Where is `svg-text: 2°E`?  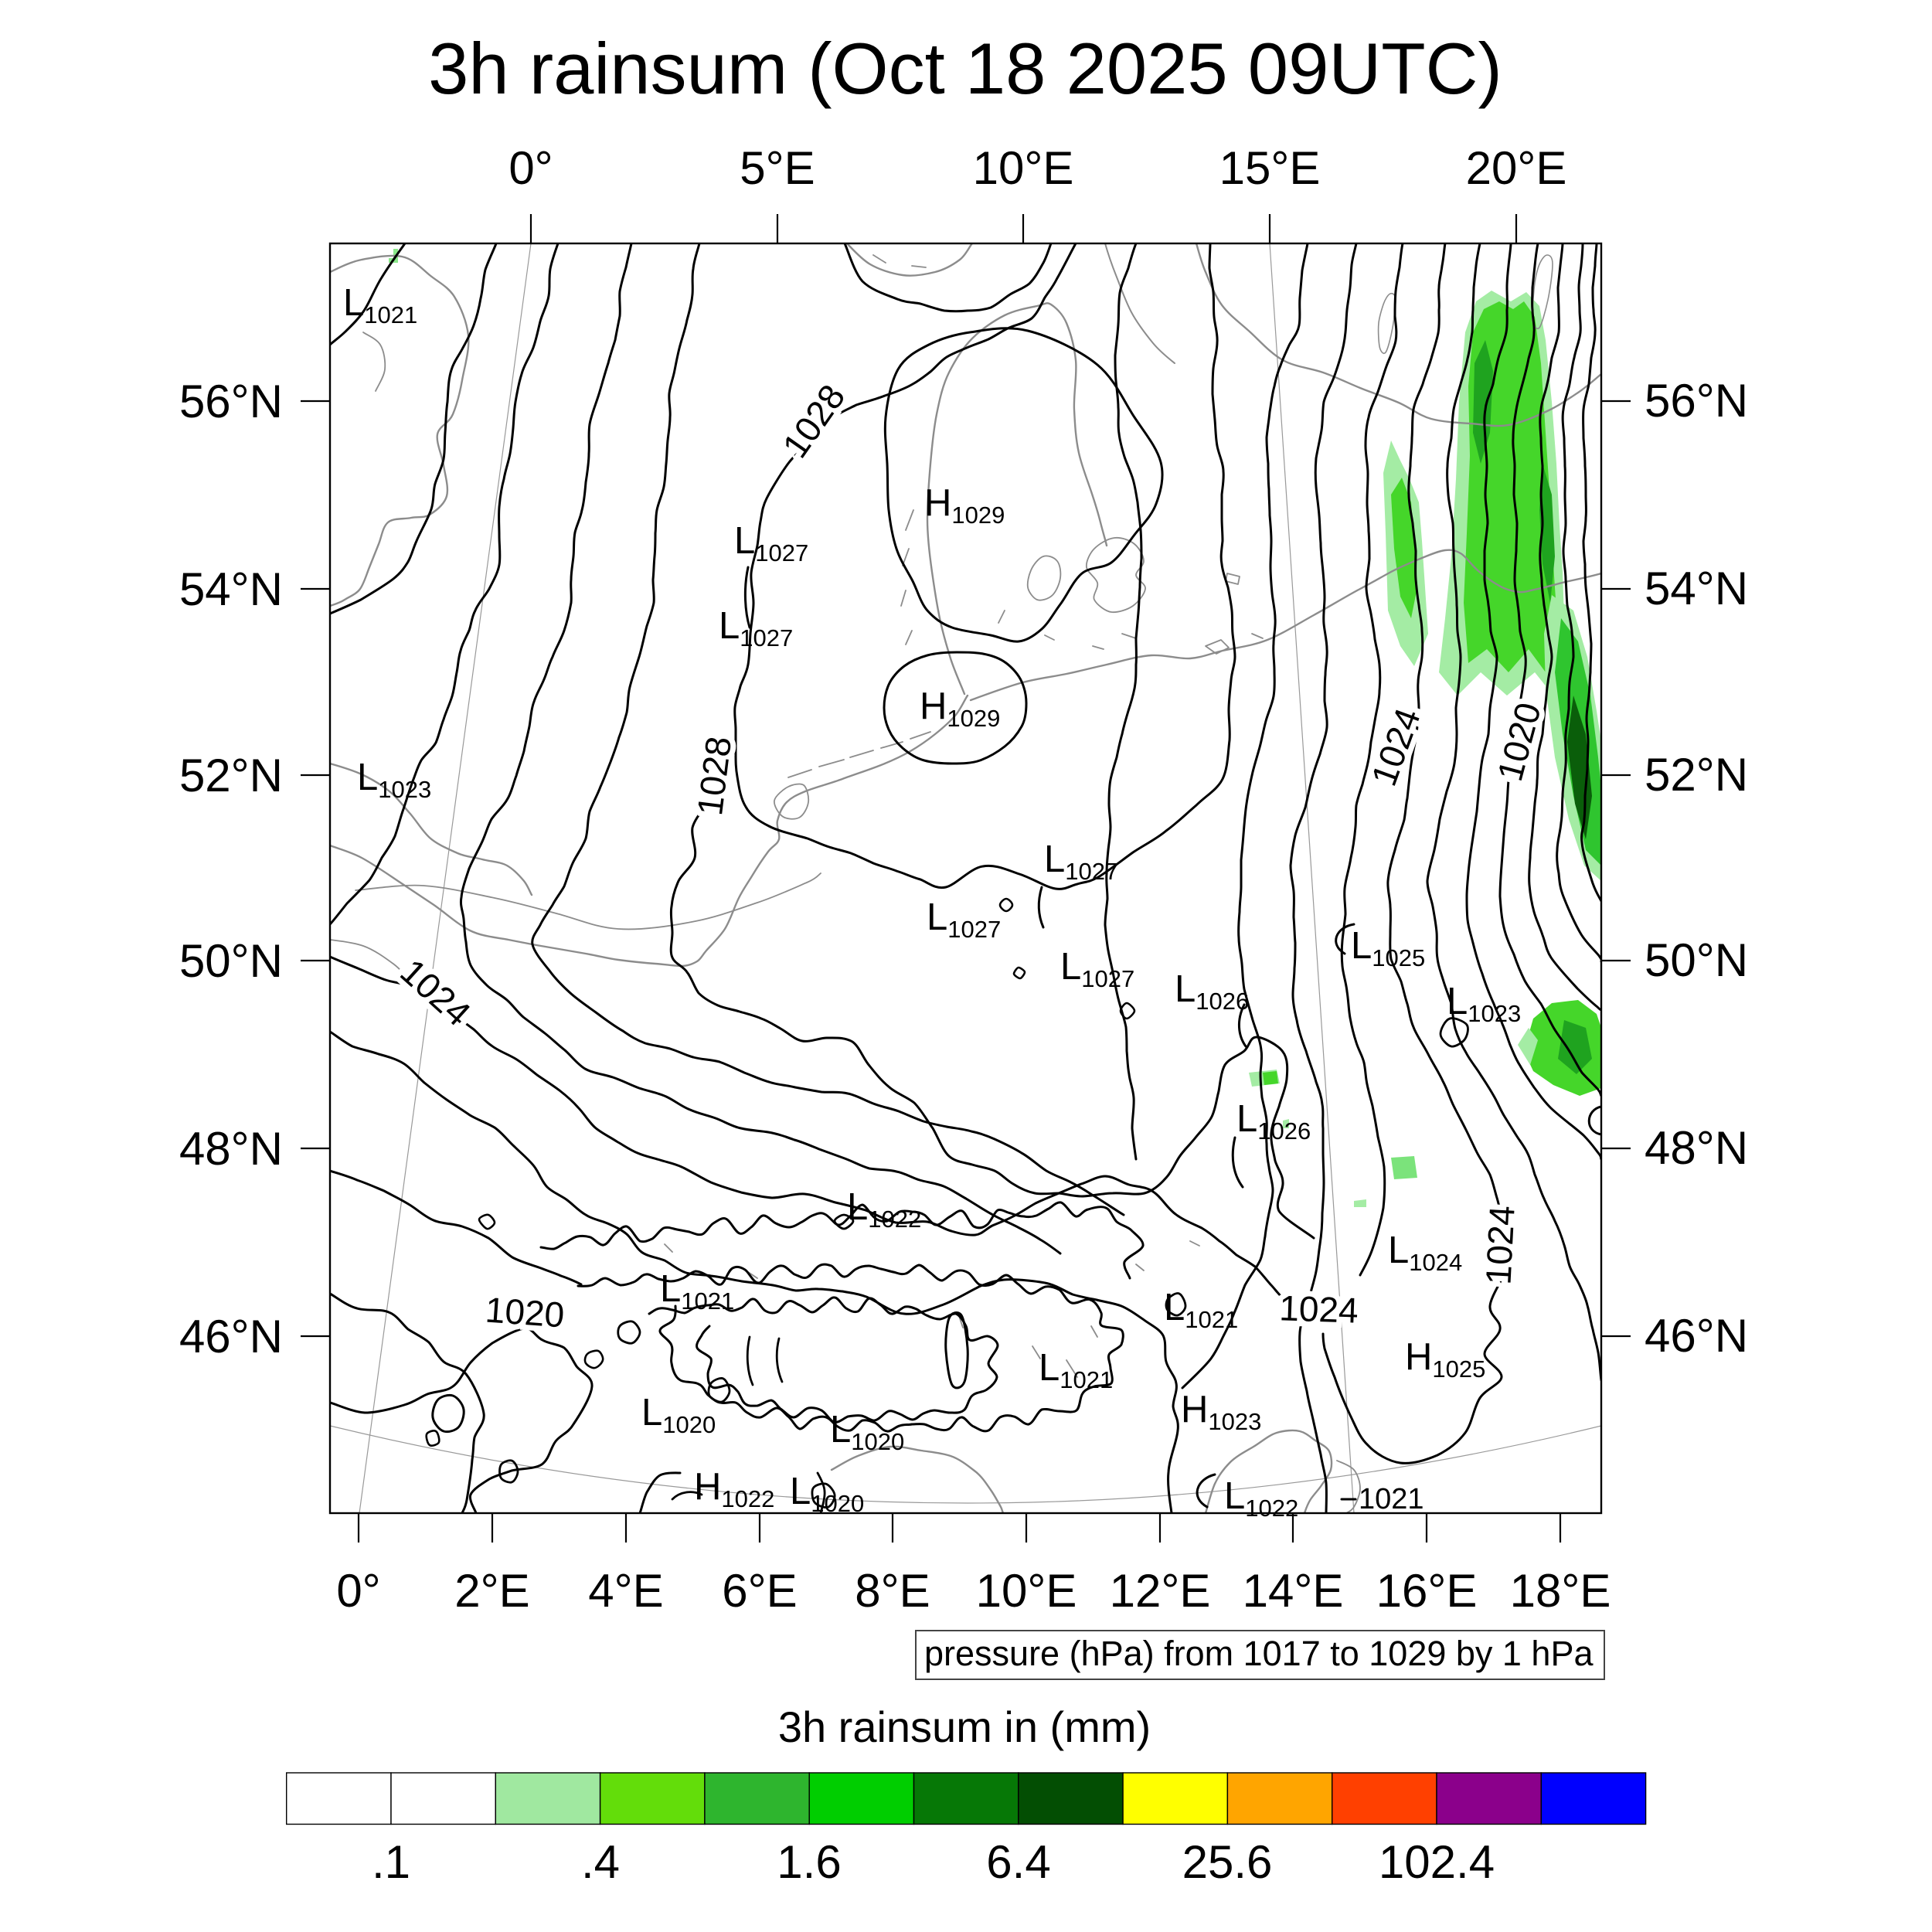
svg-text: 2°E is located at coordinates (492, 1591).